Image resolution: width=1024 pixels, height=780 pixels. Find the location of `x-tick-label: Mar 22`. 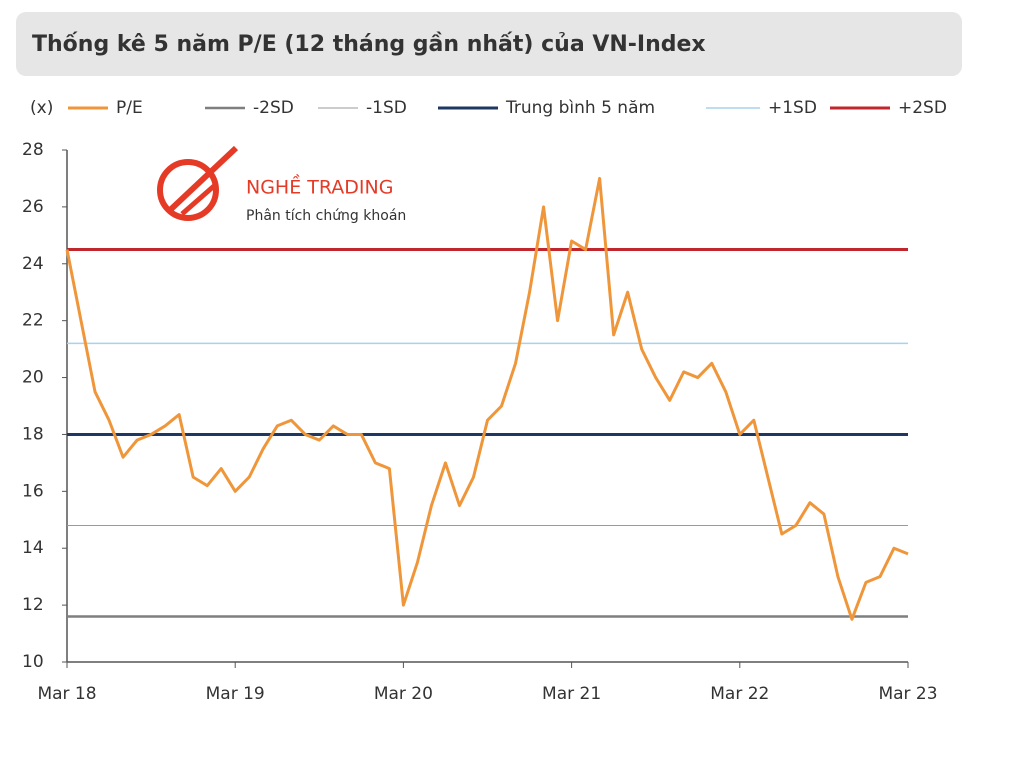

x-tick-label: Mar 22 is located at coordinates (739, 694).